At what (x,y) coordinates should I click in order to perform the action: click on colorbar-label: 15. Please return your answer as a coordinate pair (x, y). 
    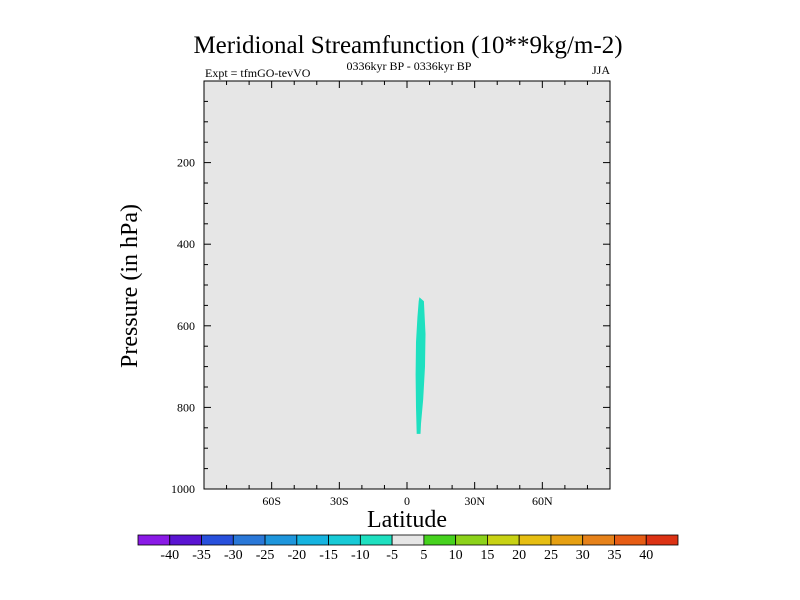
    Looking at the image, I should click on (487, 555).